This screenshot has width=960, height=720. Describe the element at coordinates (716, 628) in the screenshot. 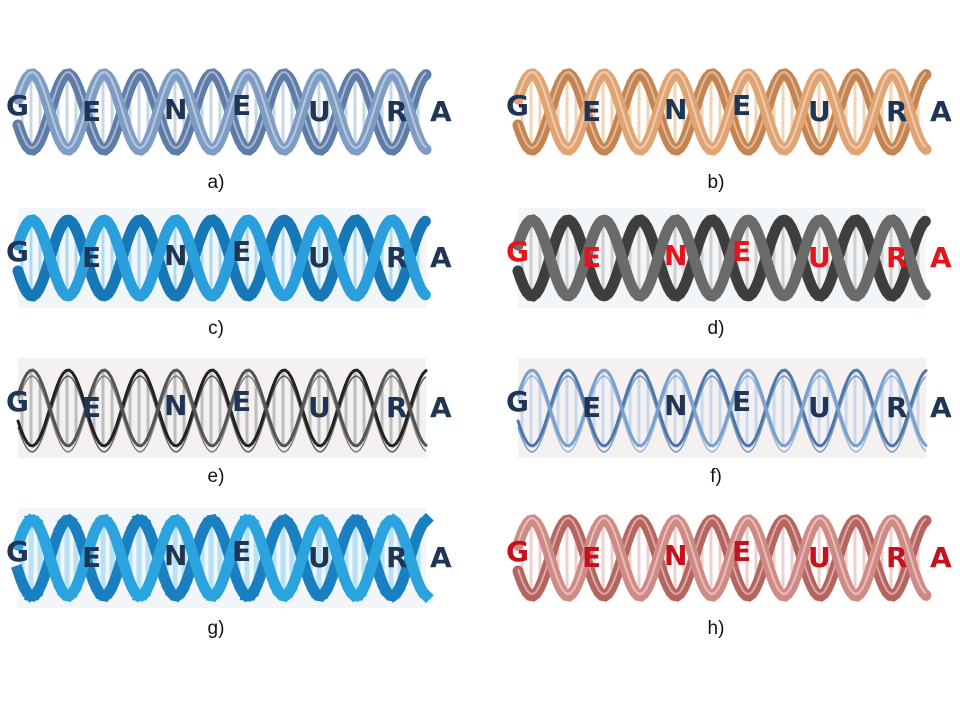

I see `panel-caption: h)` at that location.